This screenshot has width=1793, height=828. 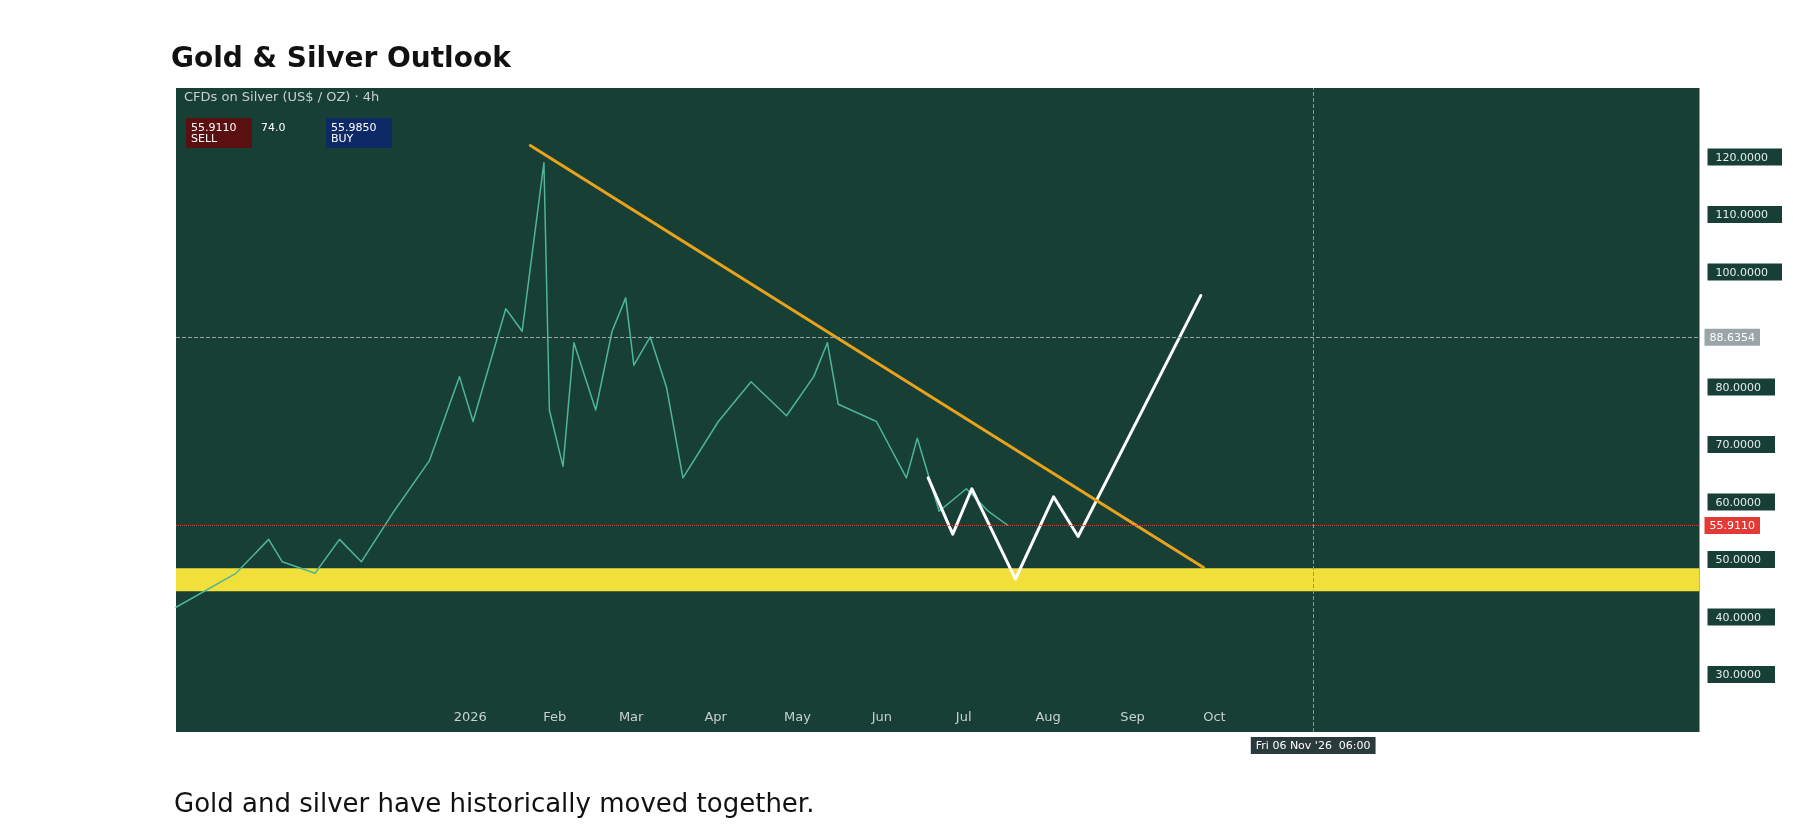 I want to click on text: Gold and silver have historically moved together., so click(x=494, y=803).